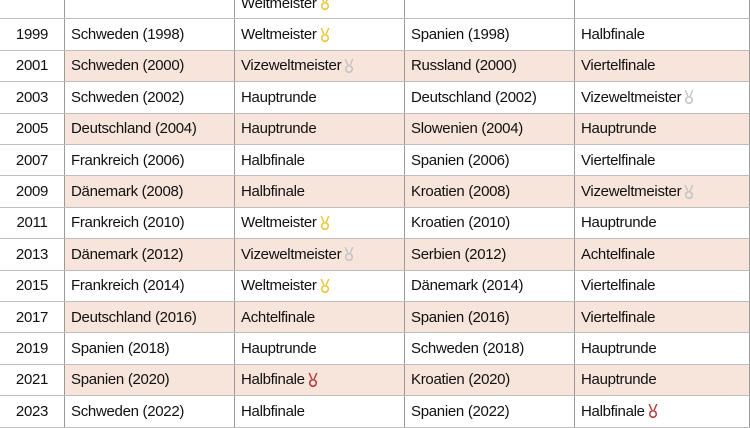  I want to click on host-cell: Deutschland (2004), so click(149, 128).